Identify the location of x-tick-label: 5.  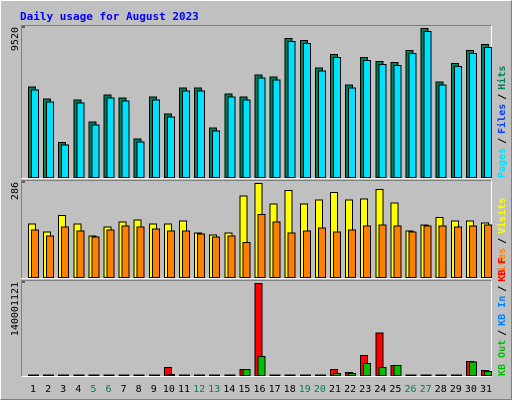
(93, 389).